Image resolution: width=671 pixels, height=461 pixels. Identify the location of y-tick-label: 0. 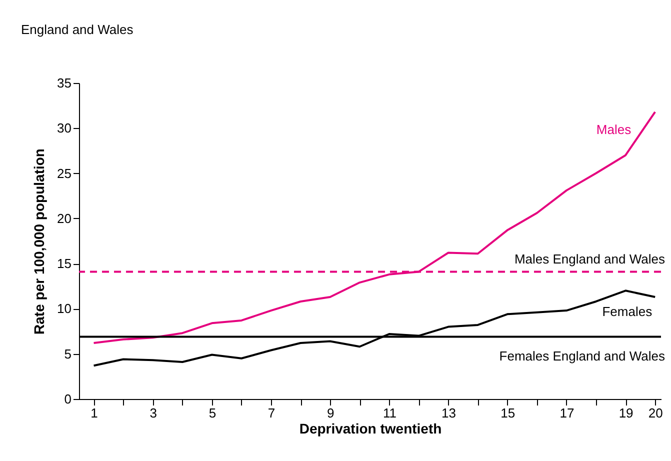
(68, 399).